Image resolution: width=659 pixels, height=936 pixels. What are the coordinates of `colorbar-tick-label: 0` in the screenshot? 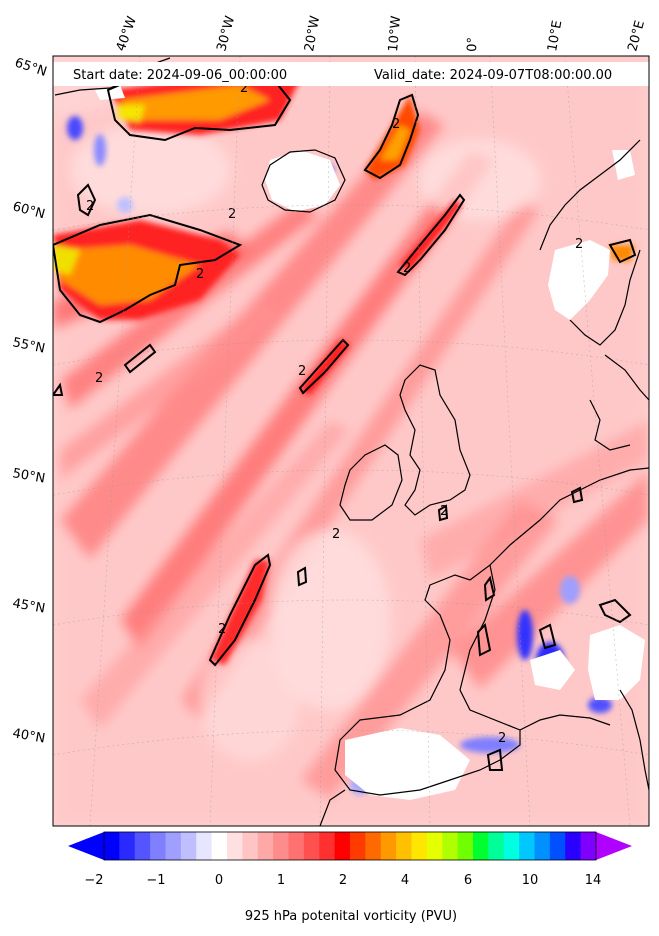 It's located at (219, 880).